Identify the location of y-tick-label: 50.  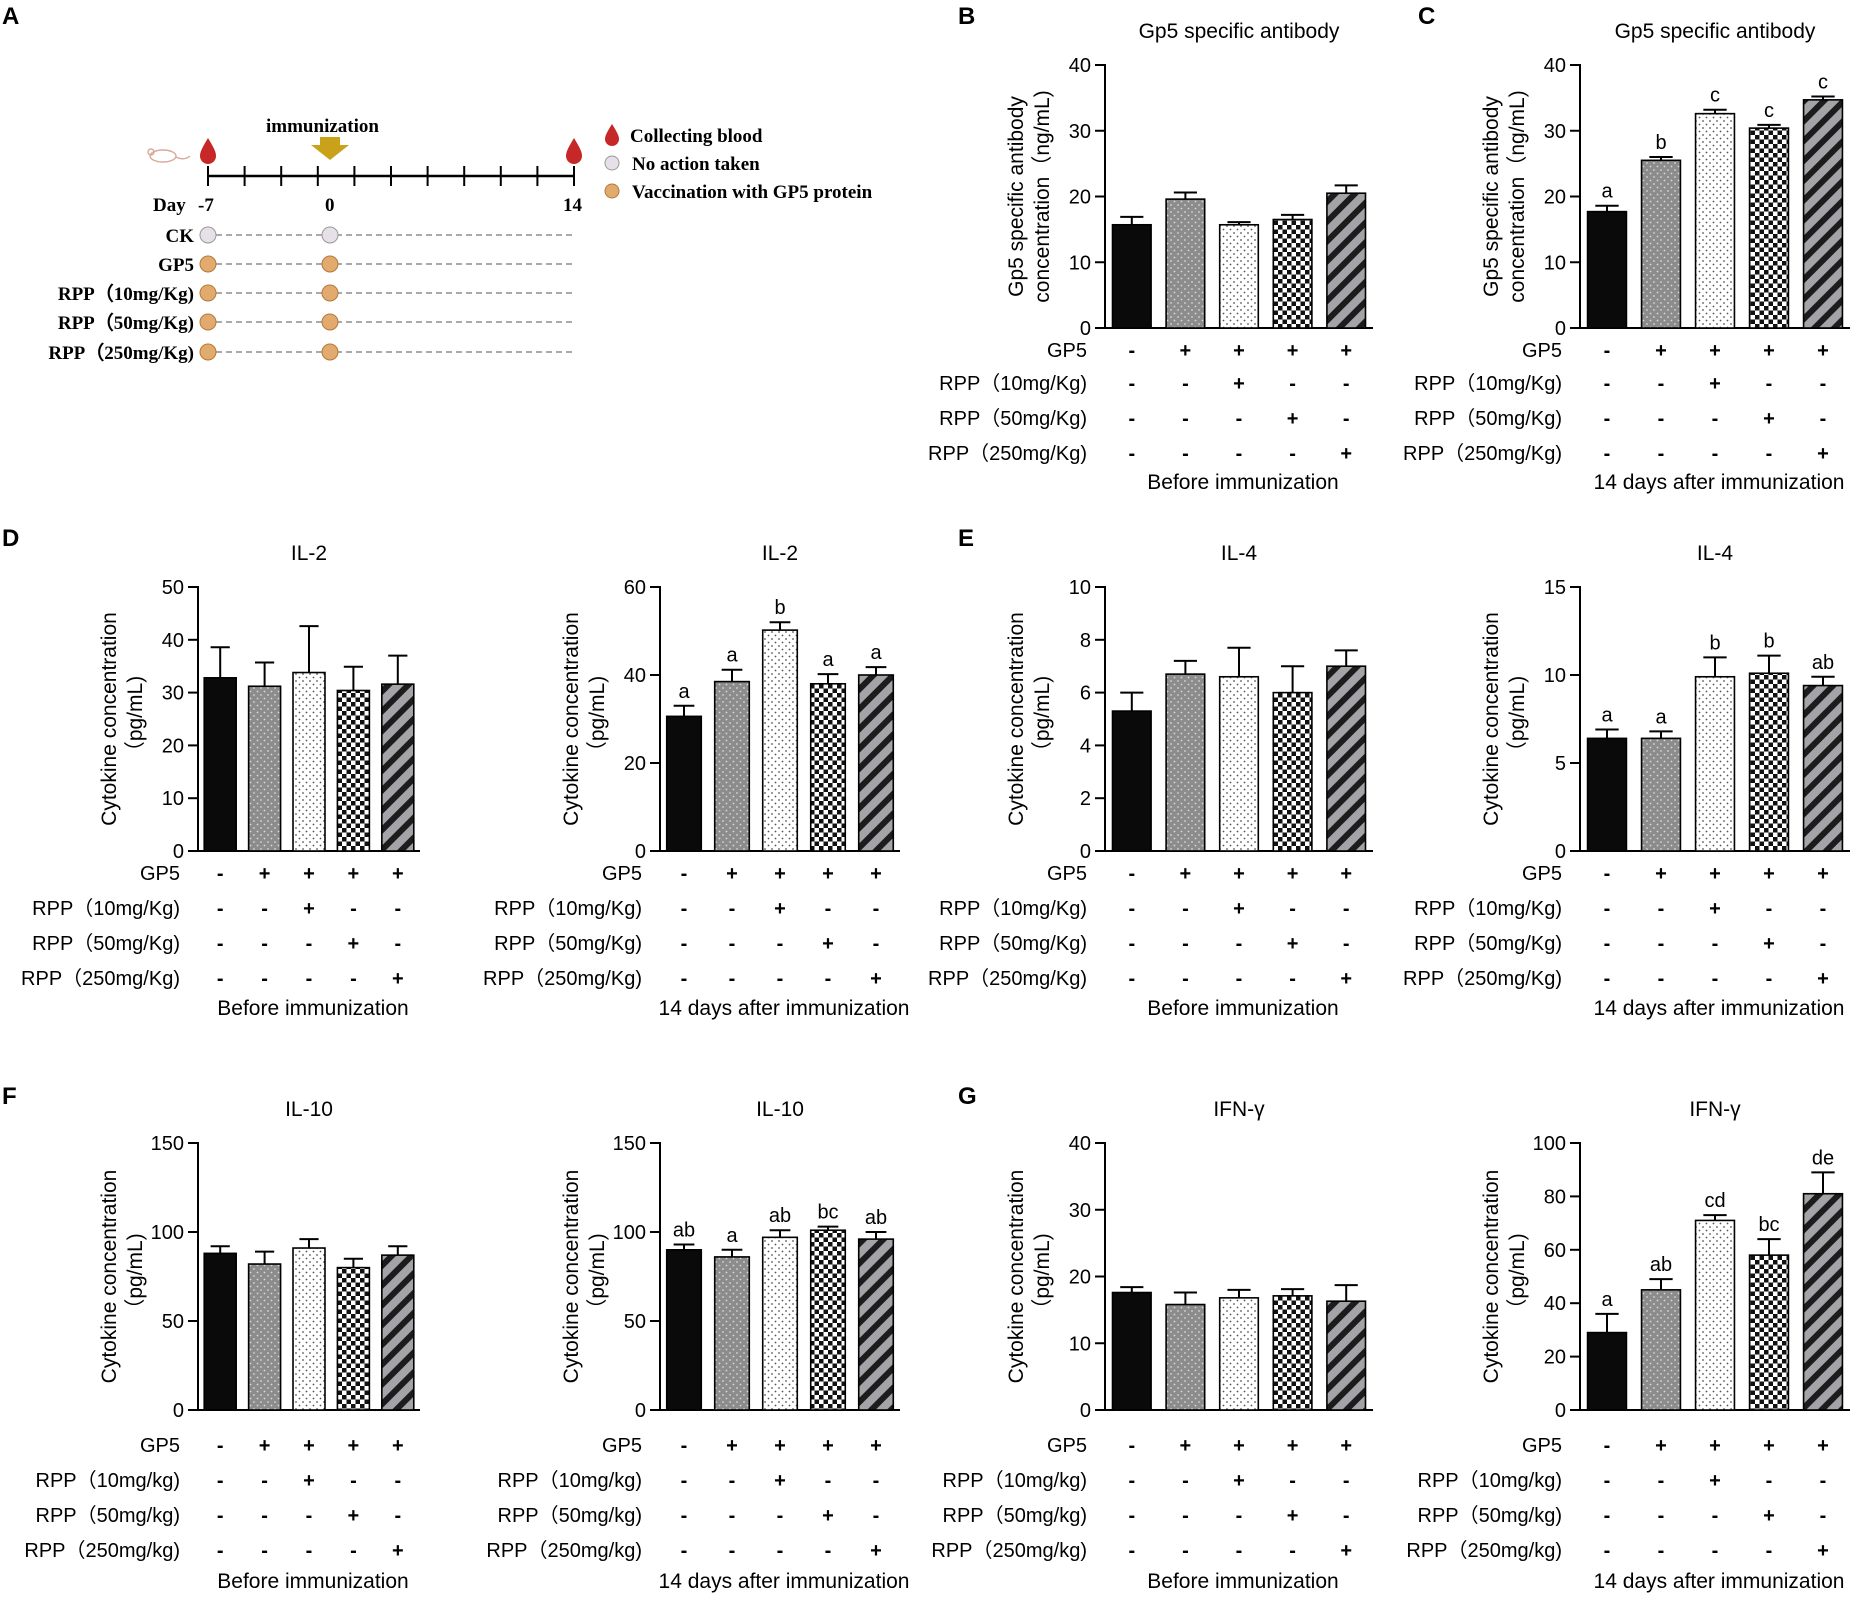
(173, 1322).